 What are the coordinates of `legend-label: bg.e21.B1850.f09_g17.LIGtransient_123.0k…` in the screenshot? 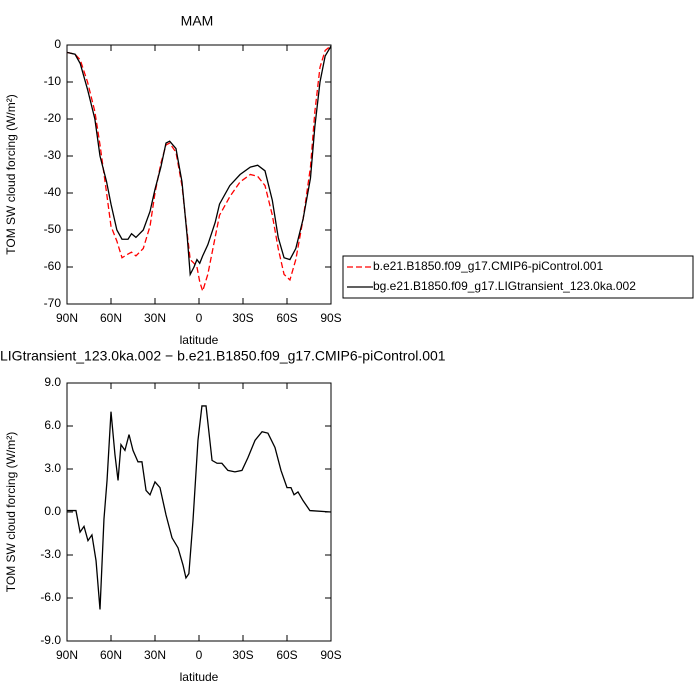 It's located at (504, 286).